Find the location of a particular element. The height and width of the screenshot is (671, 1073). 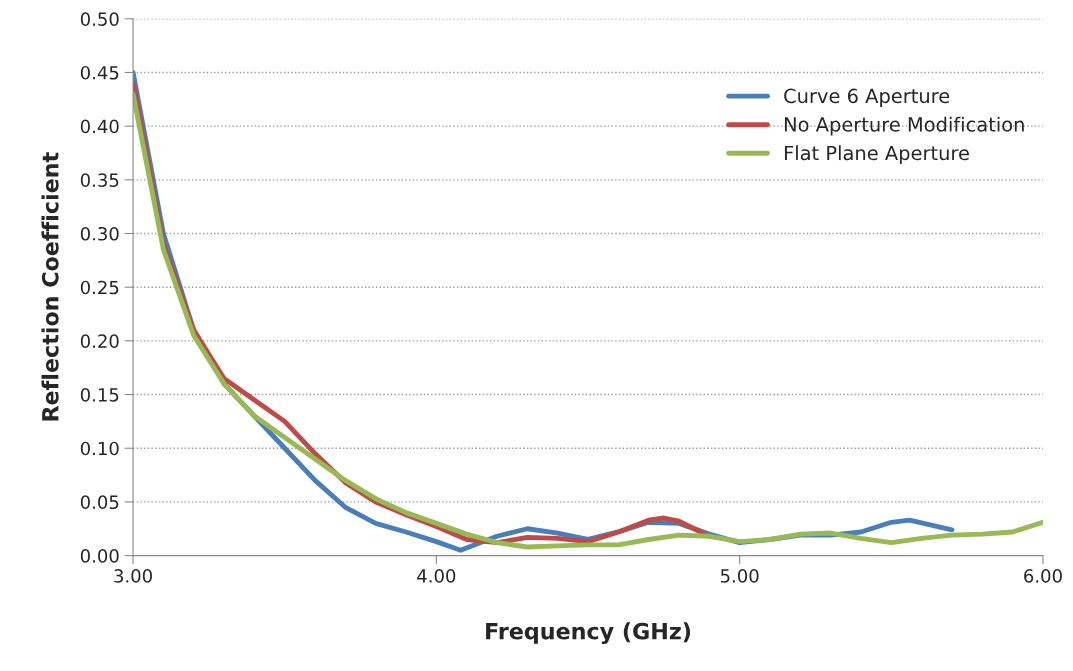

x-tick-label: 4.00 is located at coordinates (436, 576).